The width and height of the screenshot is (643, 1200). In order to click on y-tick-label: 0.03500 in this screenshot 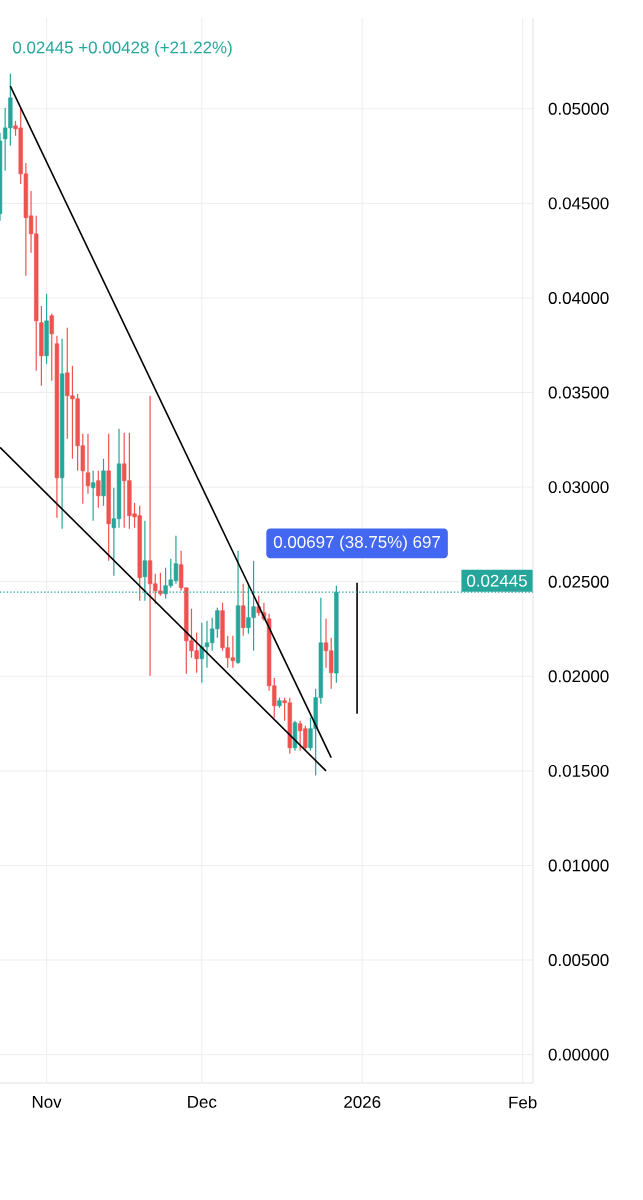, I will do `click(578, 392)`.